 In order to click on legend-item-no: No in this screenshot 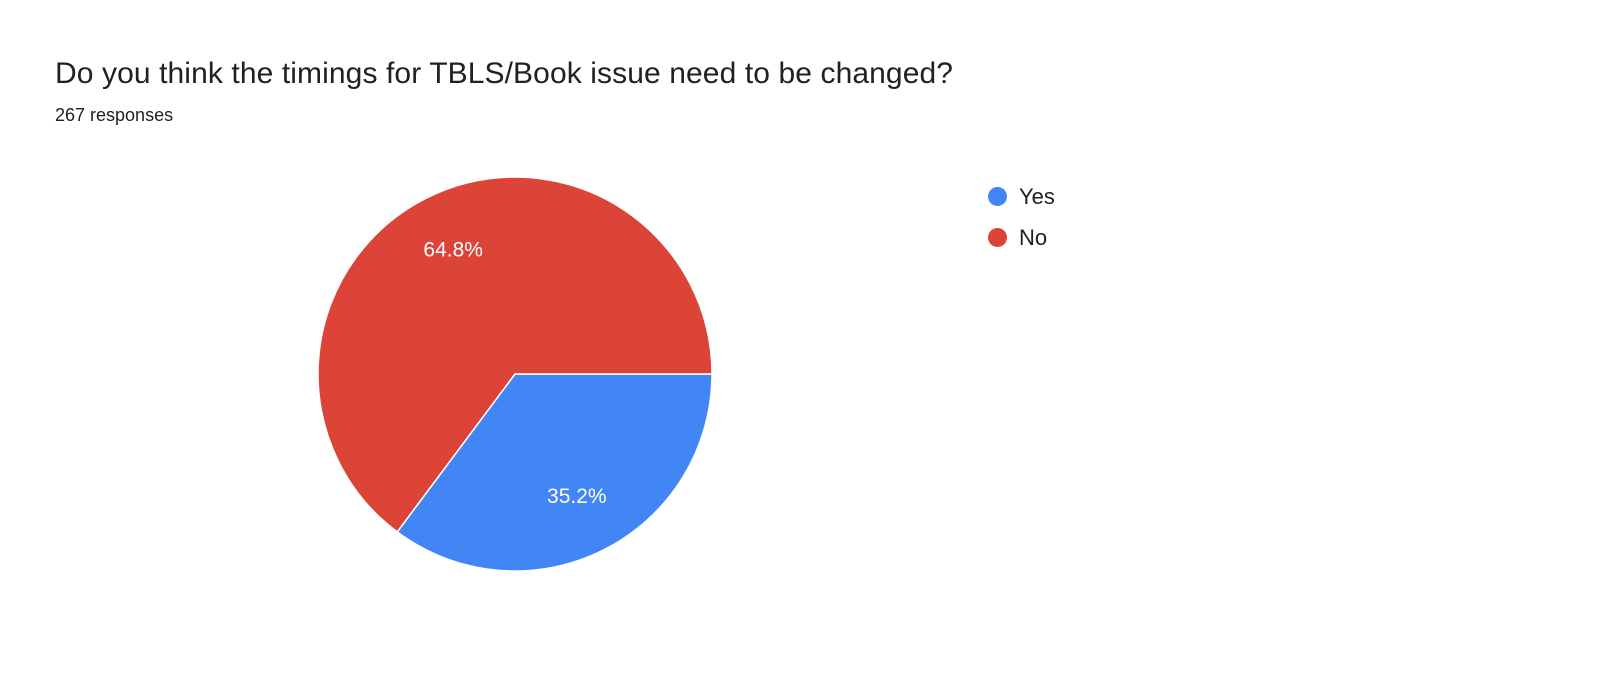, I will do `click(1021, 238)`.